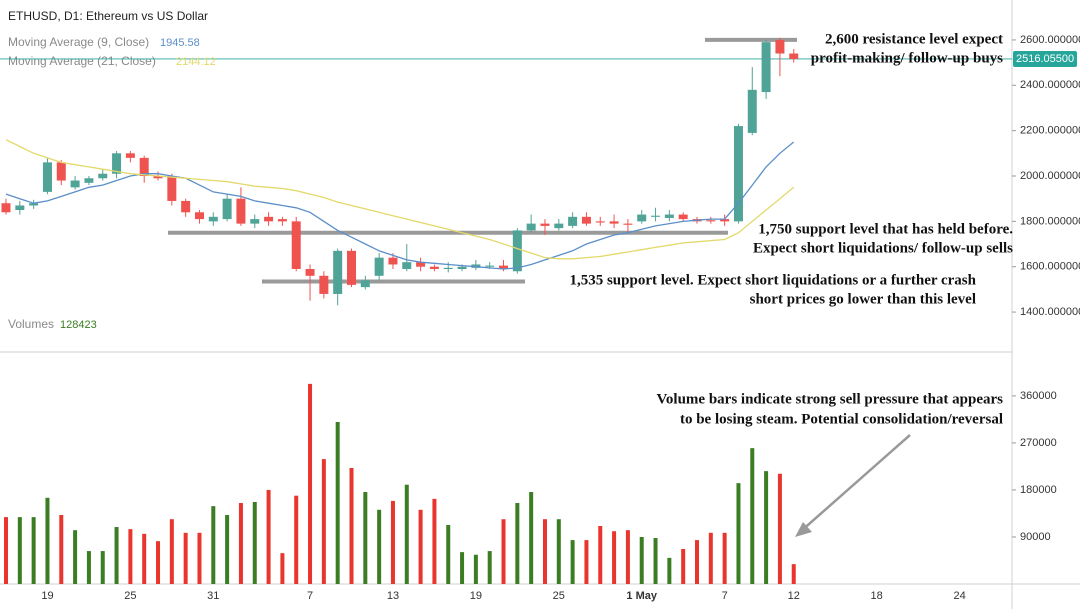 This screenshot has height=609, width=1080. What do you see at coordinates (78, 325) in the screenshot?
I see `volume-legend-value: 128423` at bounding box center [78, 325].